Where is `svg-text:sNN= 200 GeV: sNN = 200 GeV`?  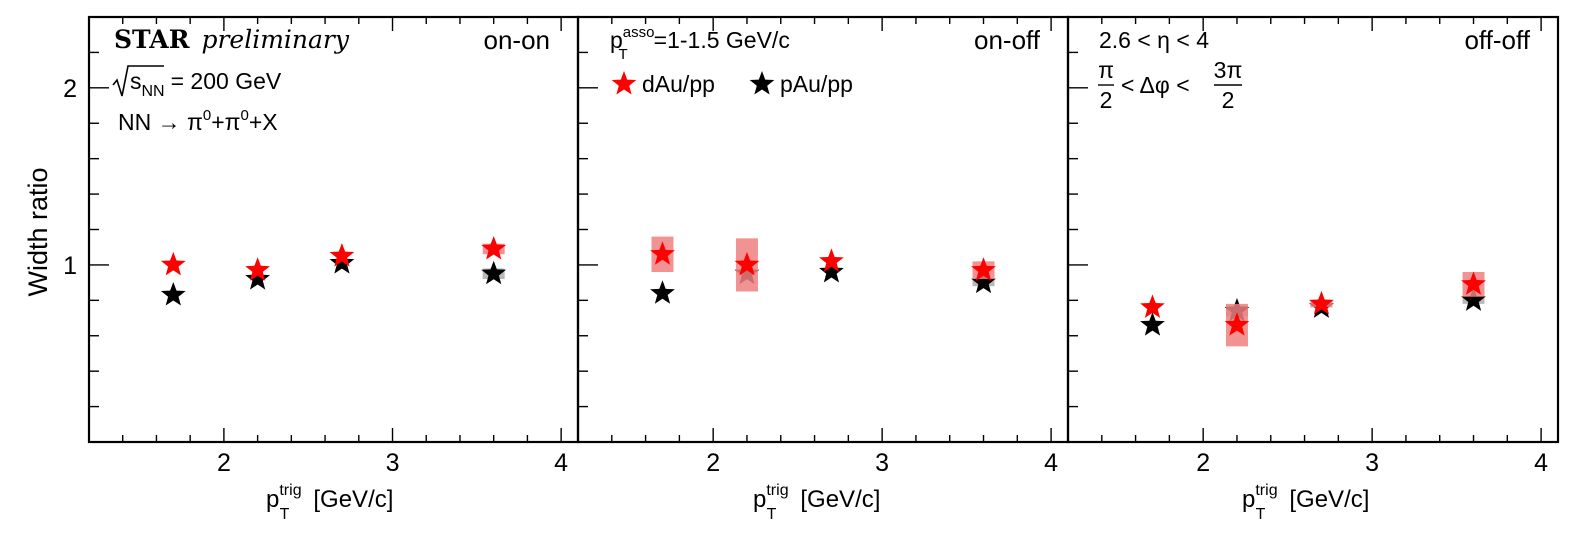
svg-text:sNN= 200 GeV: sNN = 200 GeV is located at coordinates (206, 84).